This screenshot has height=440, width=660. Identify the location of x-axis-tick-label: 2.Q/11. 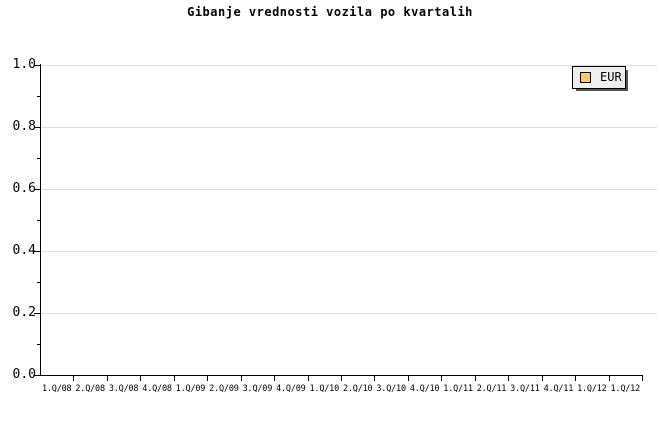
(491, 389).